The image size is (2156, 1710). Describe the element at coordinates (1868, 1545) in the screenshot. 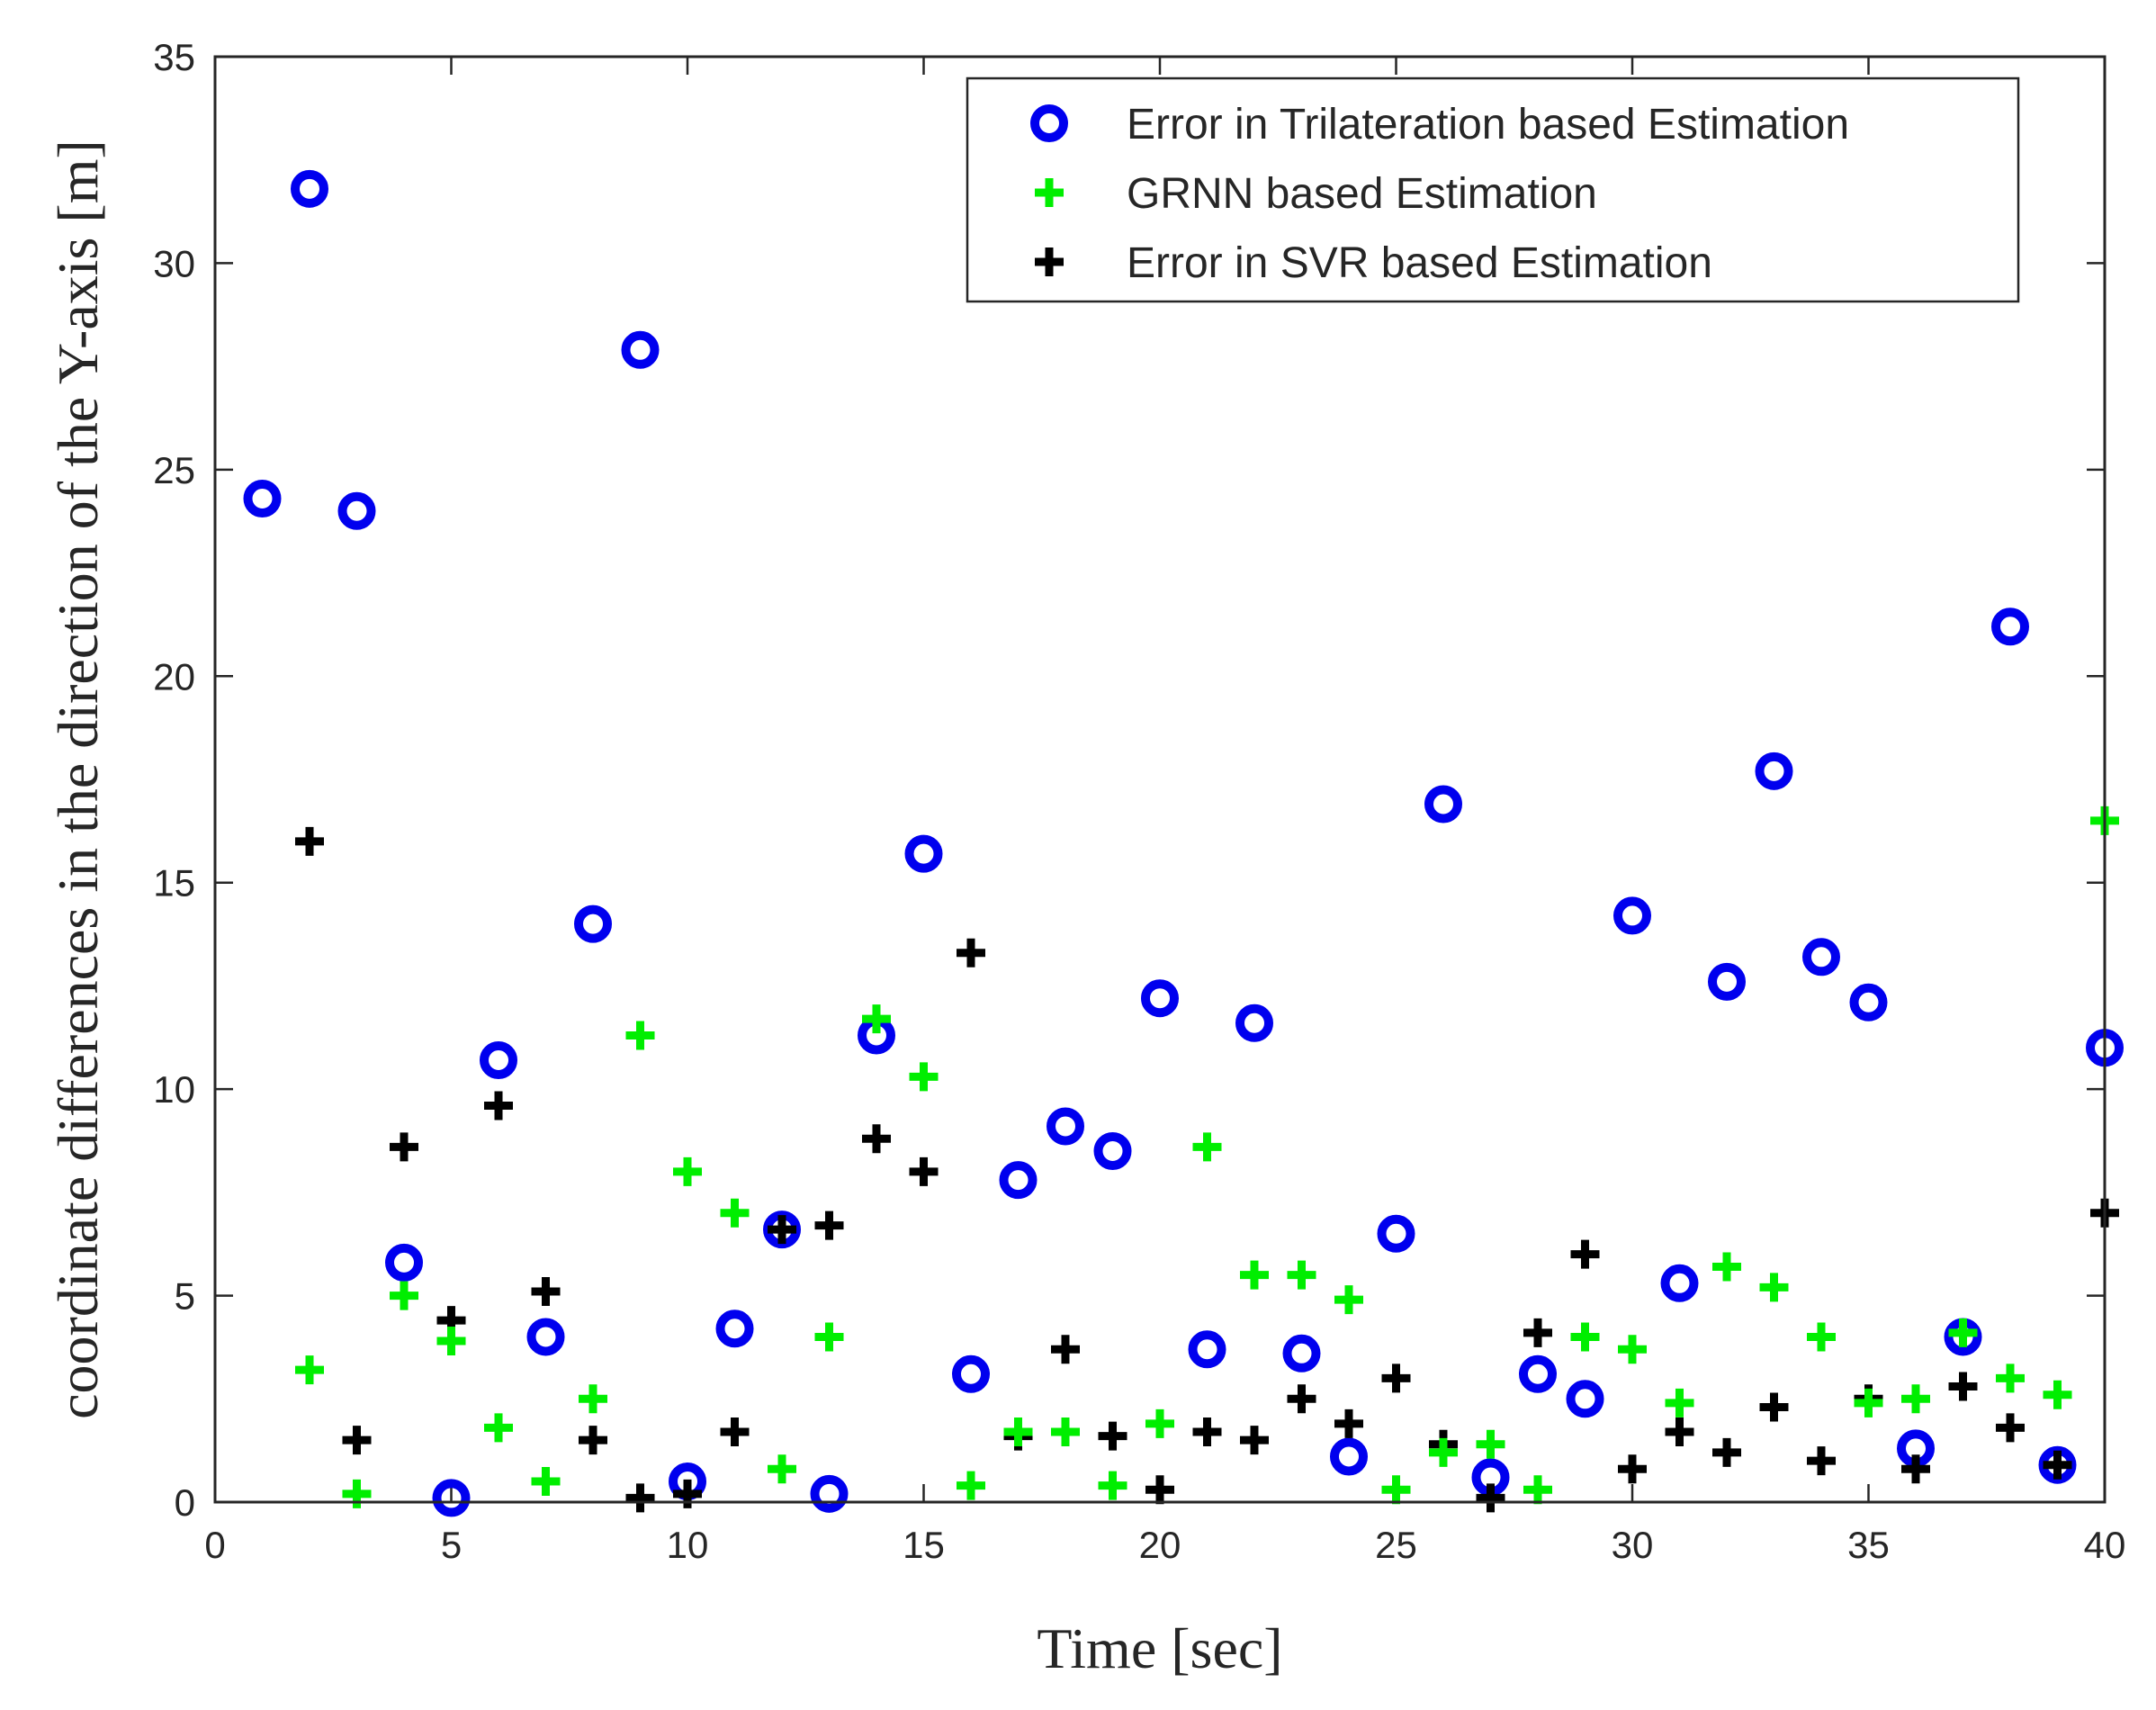

I see `x-tick-label: 35` at that location.